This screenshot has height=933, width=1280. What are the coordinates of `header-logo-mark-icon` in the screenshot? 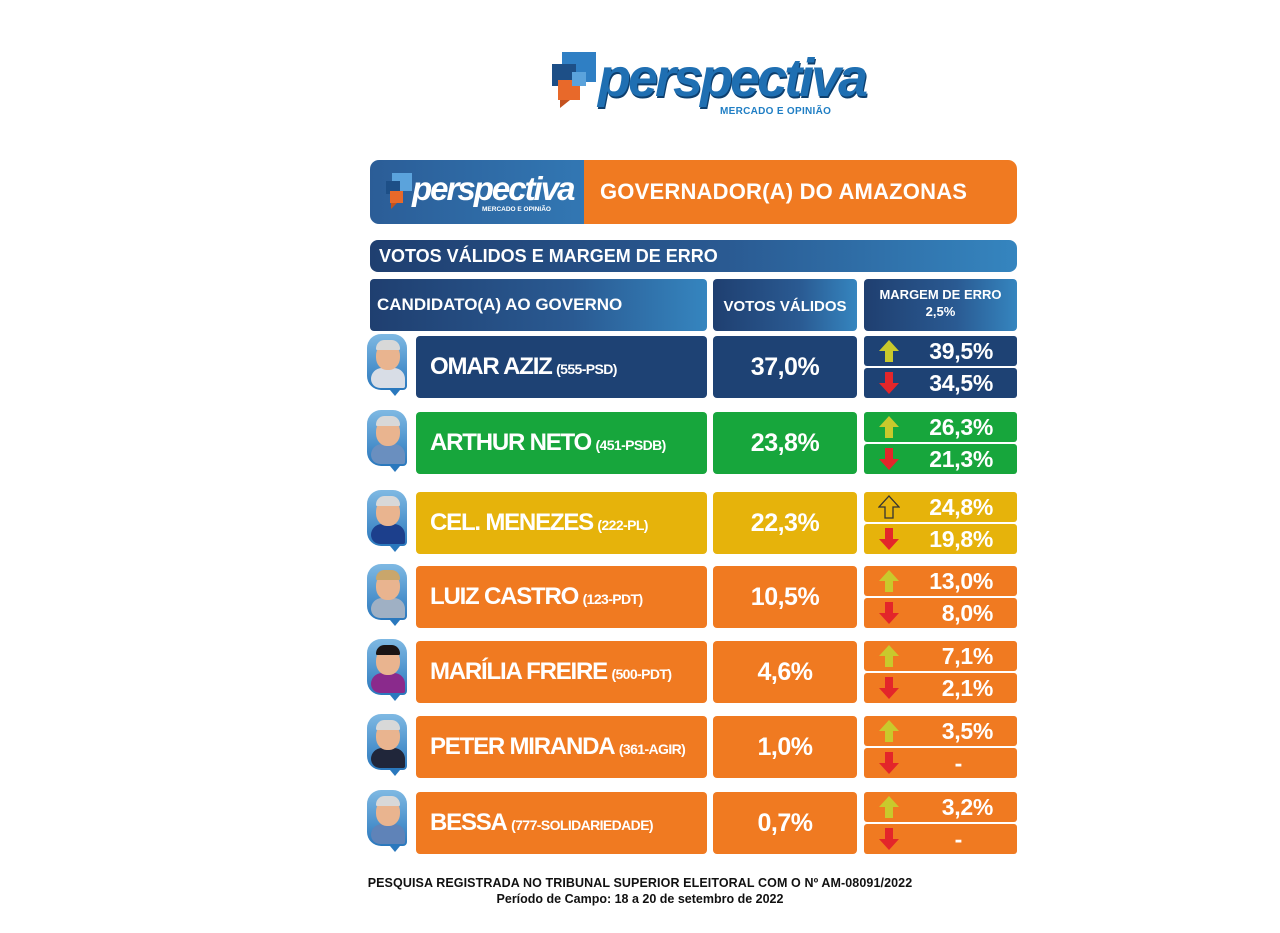 It's located at (399, 191).